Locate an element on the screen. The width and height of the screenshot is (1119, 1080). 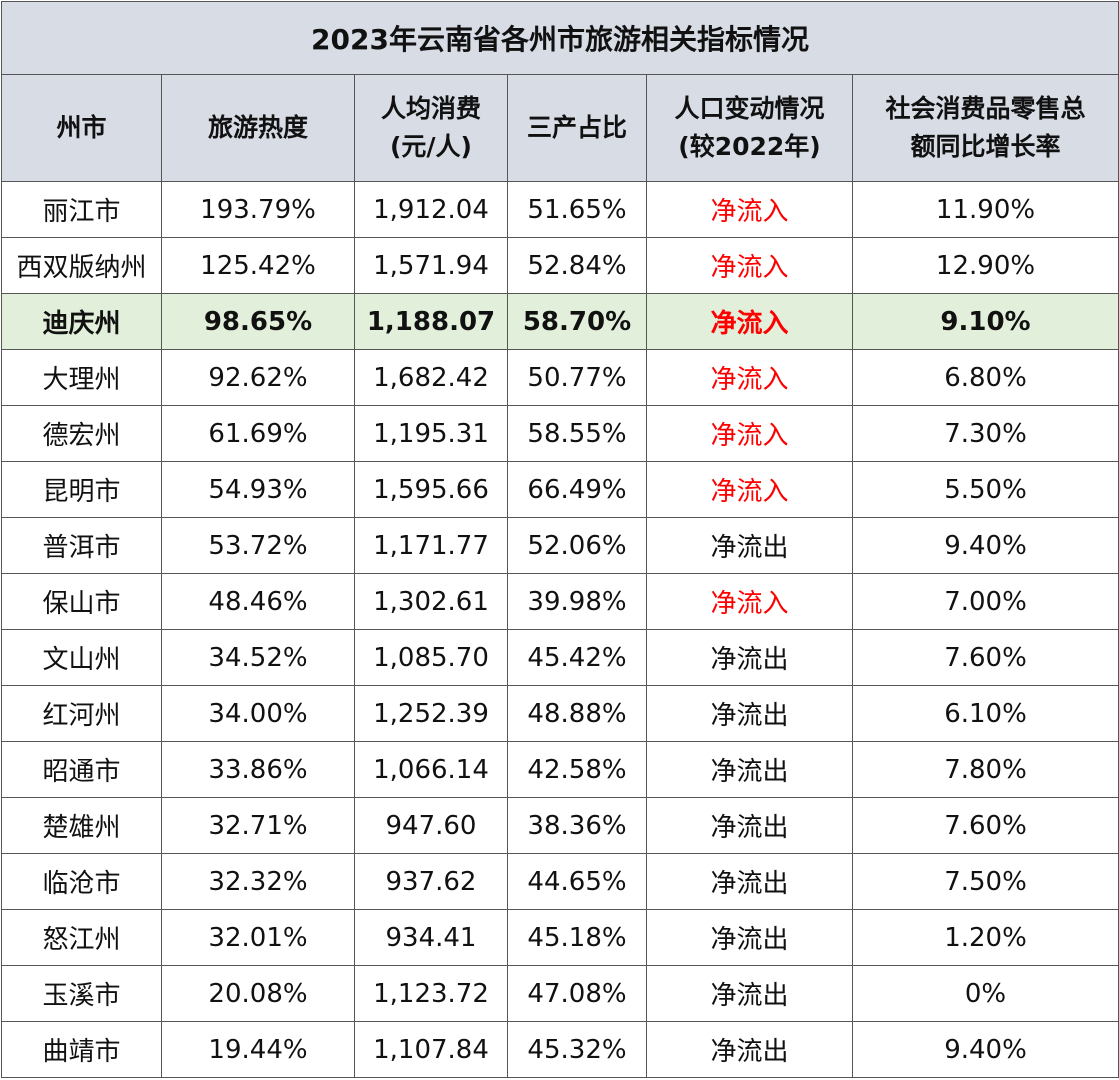
per-capita-spend-cell: 1,123.72 is located at coordinates (431, 993).